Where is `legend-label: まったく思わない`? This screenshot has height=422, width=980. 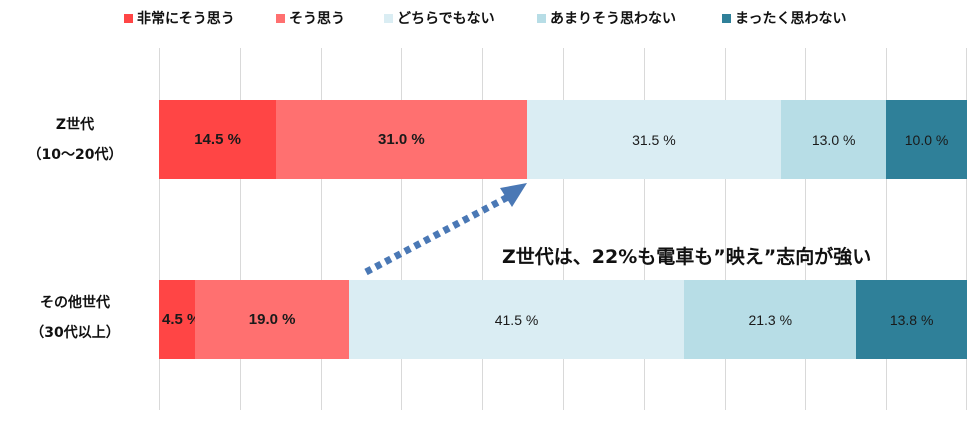 legend-label: まったく思わない is located at coordinates (791, 19).